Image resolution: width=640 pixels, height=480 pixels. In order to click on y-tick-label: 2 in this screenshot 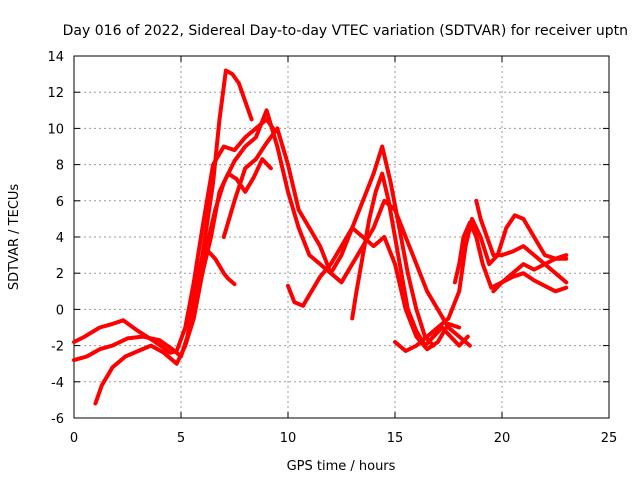, I will do `click(60, 274)`.